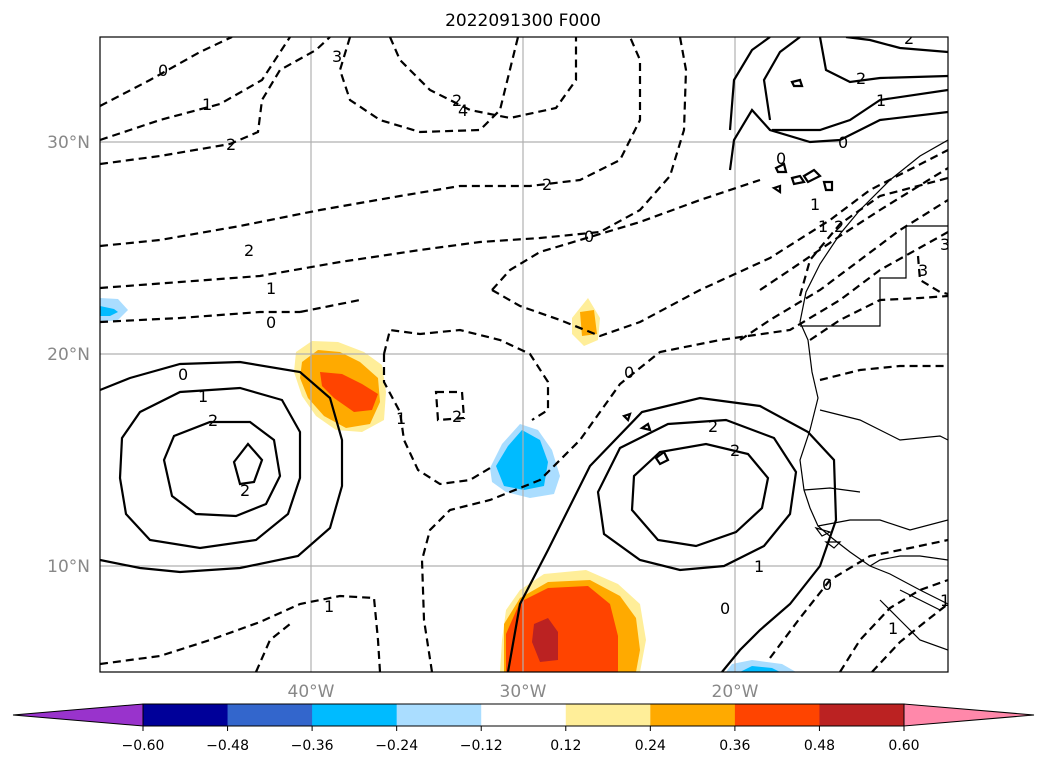 This screenshot has height=765, width=1047. I want to click on coastlines, so click(873, 395).